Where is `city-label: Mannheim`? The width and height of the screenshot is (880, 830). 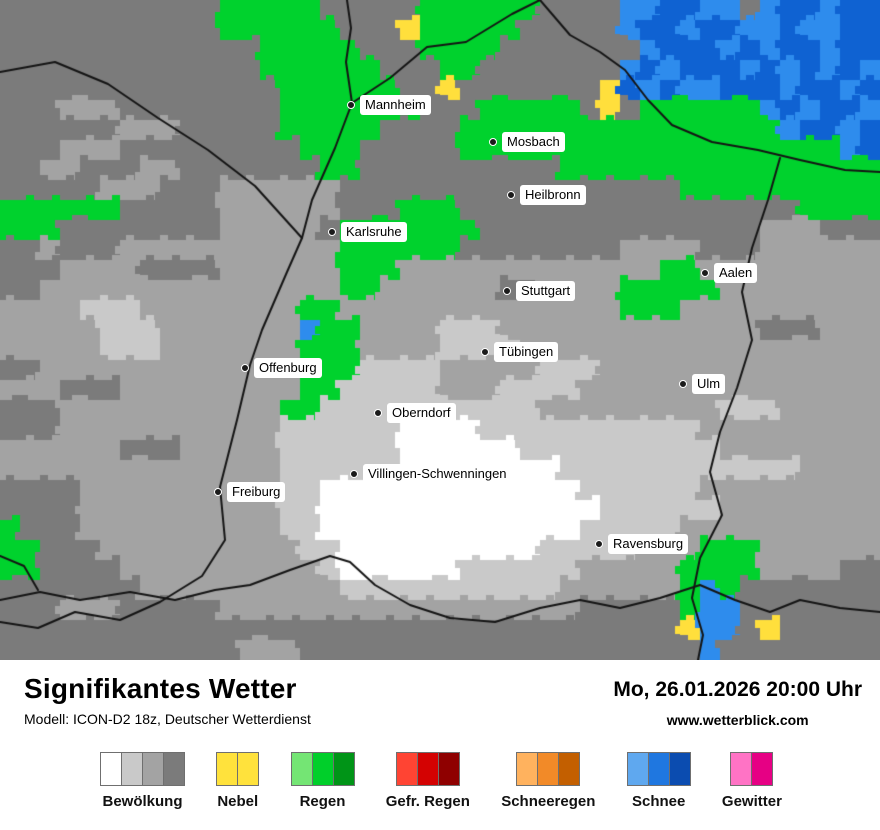
city-label: Mannheim is located at coordinates (395, 105).